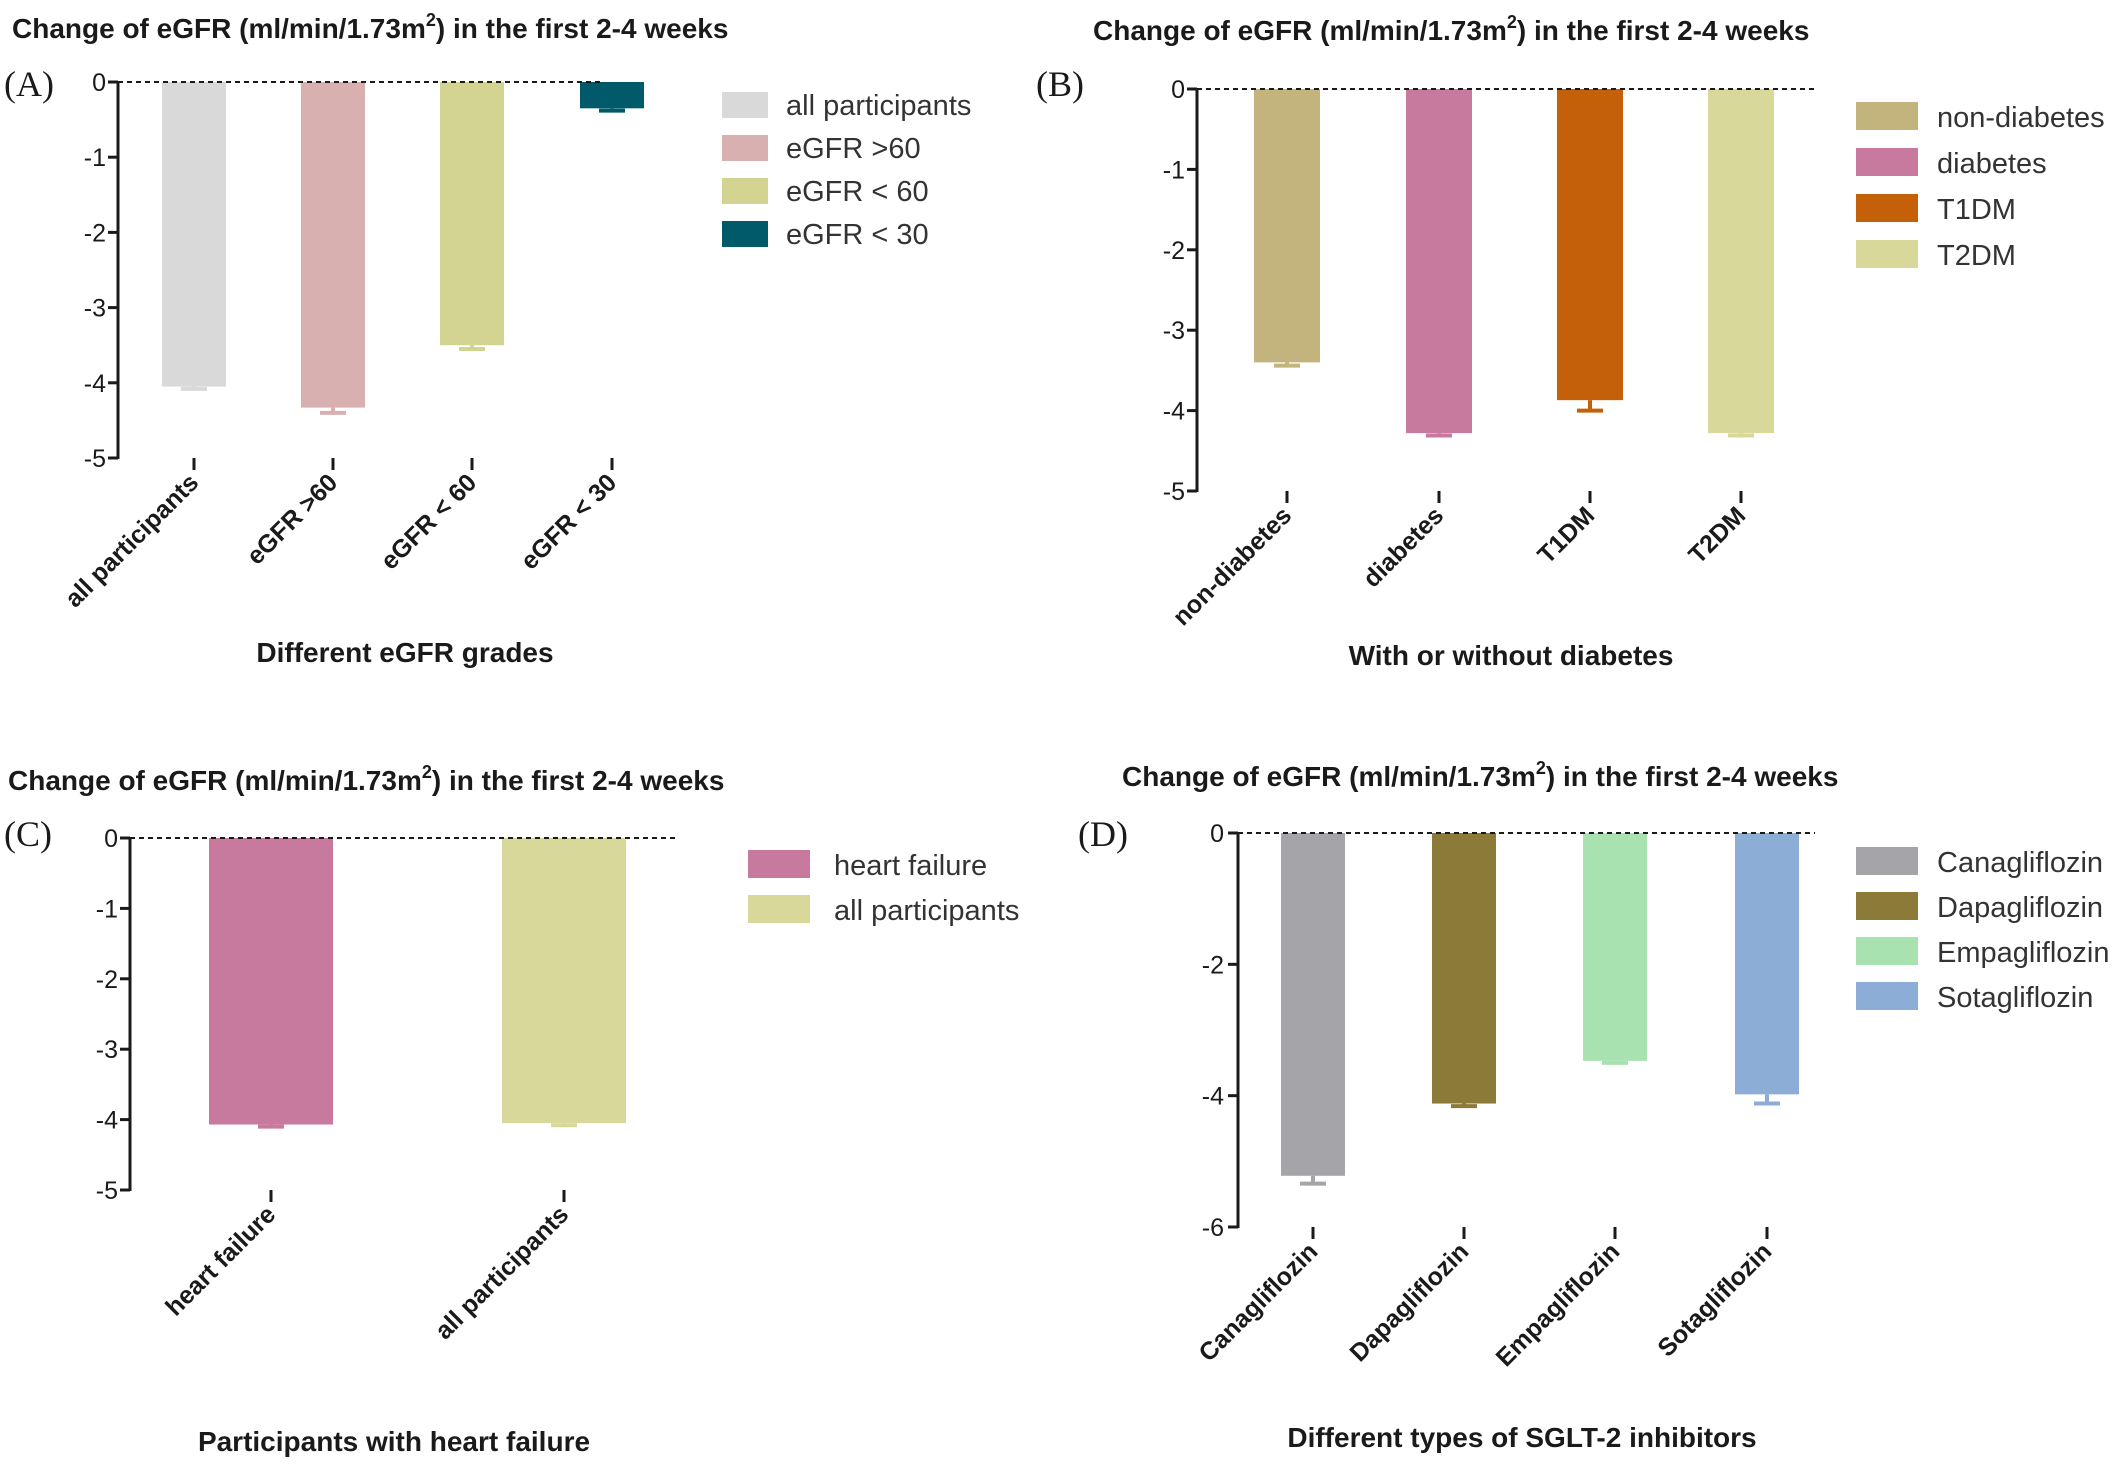 The height and width of the screenshot is (1467, 2128). I want to click on legend: heart failure all participants, so click(883, 888).